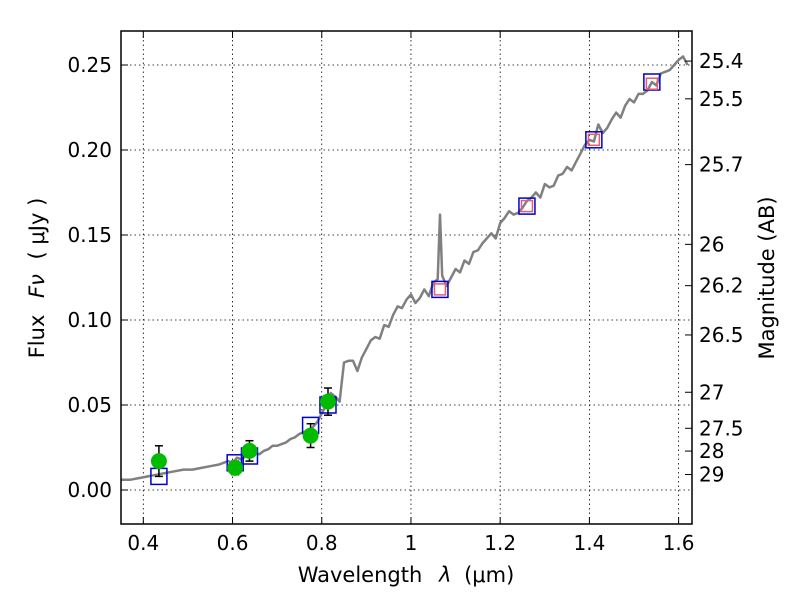 The width and height of the screenshot is (800, 600). Describe the element at coordinates (711, 244) in the screenshot. I see `mag-tick-label: 26` at that location.